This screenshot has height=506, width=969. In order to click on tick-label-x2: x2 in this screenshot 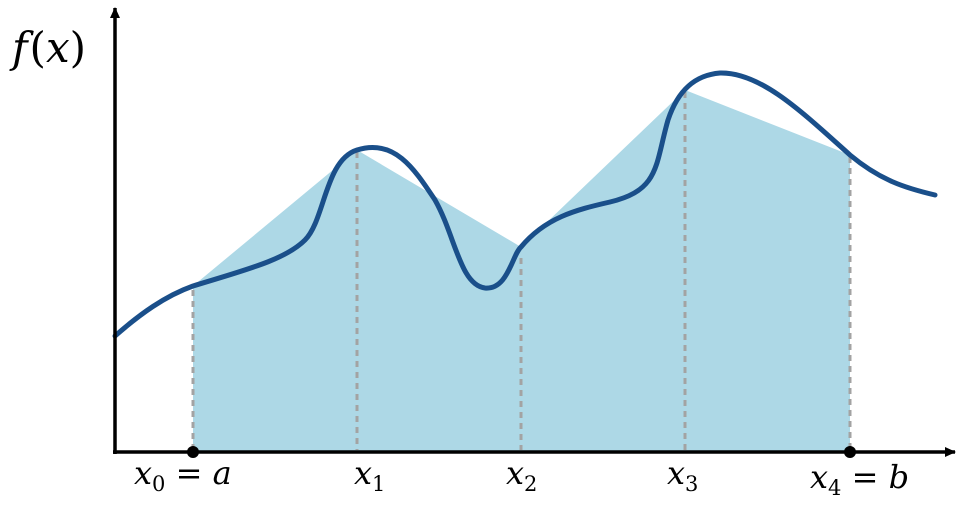, I will do `click(521, 475)`.